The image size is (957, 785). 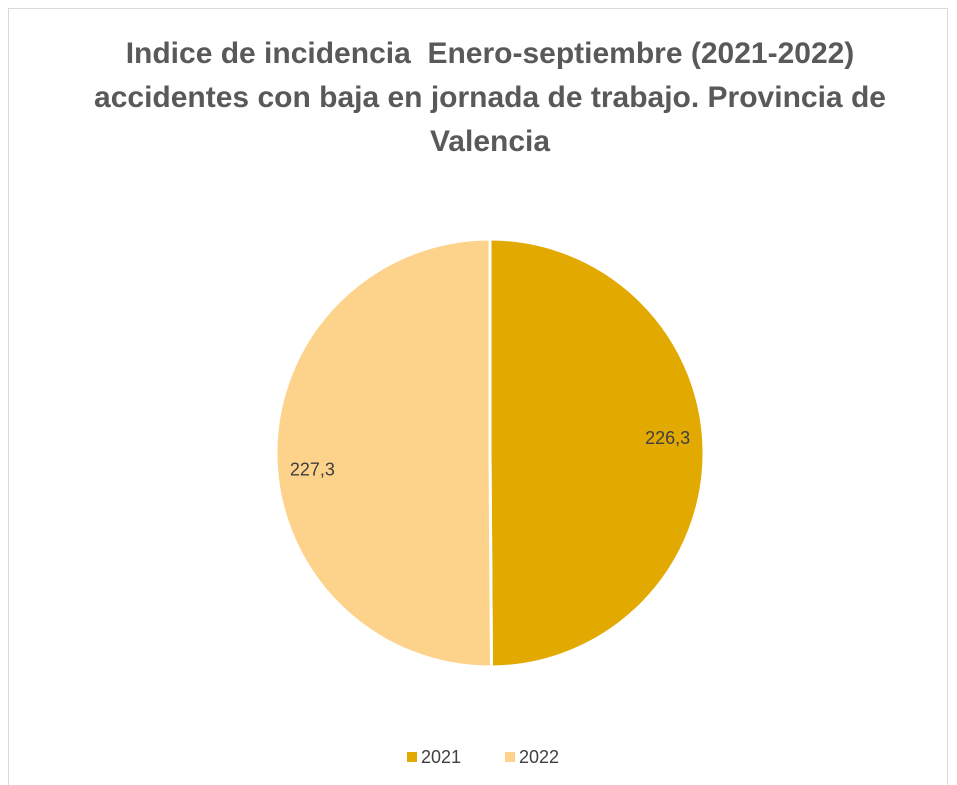 I want to click on legend-label: 2021, so click(x=441, y=757).